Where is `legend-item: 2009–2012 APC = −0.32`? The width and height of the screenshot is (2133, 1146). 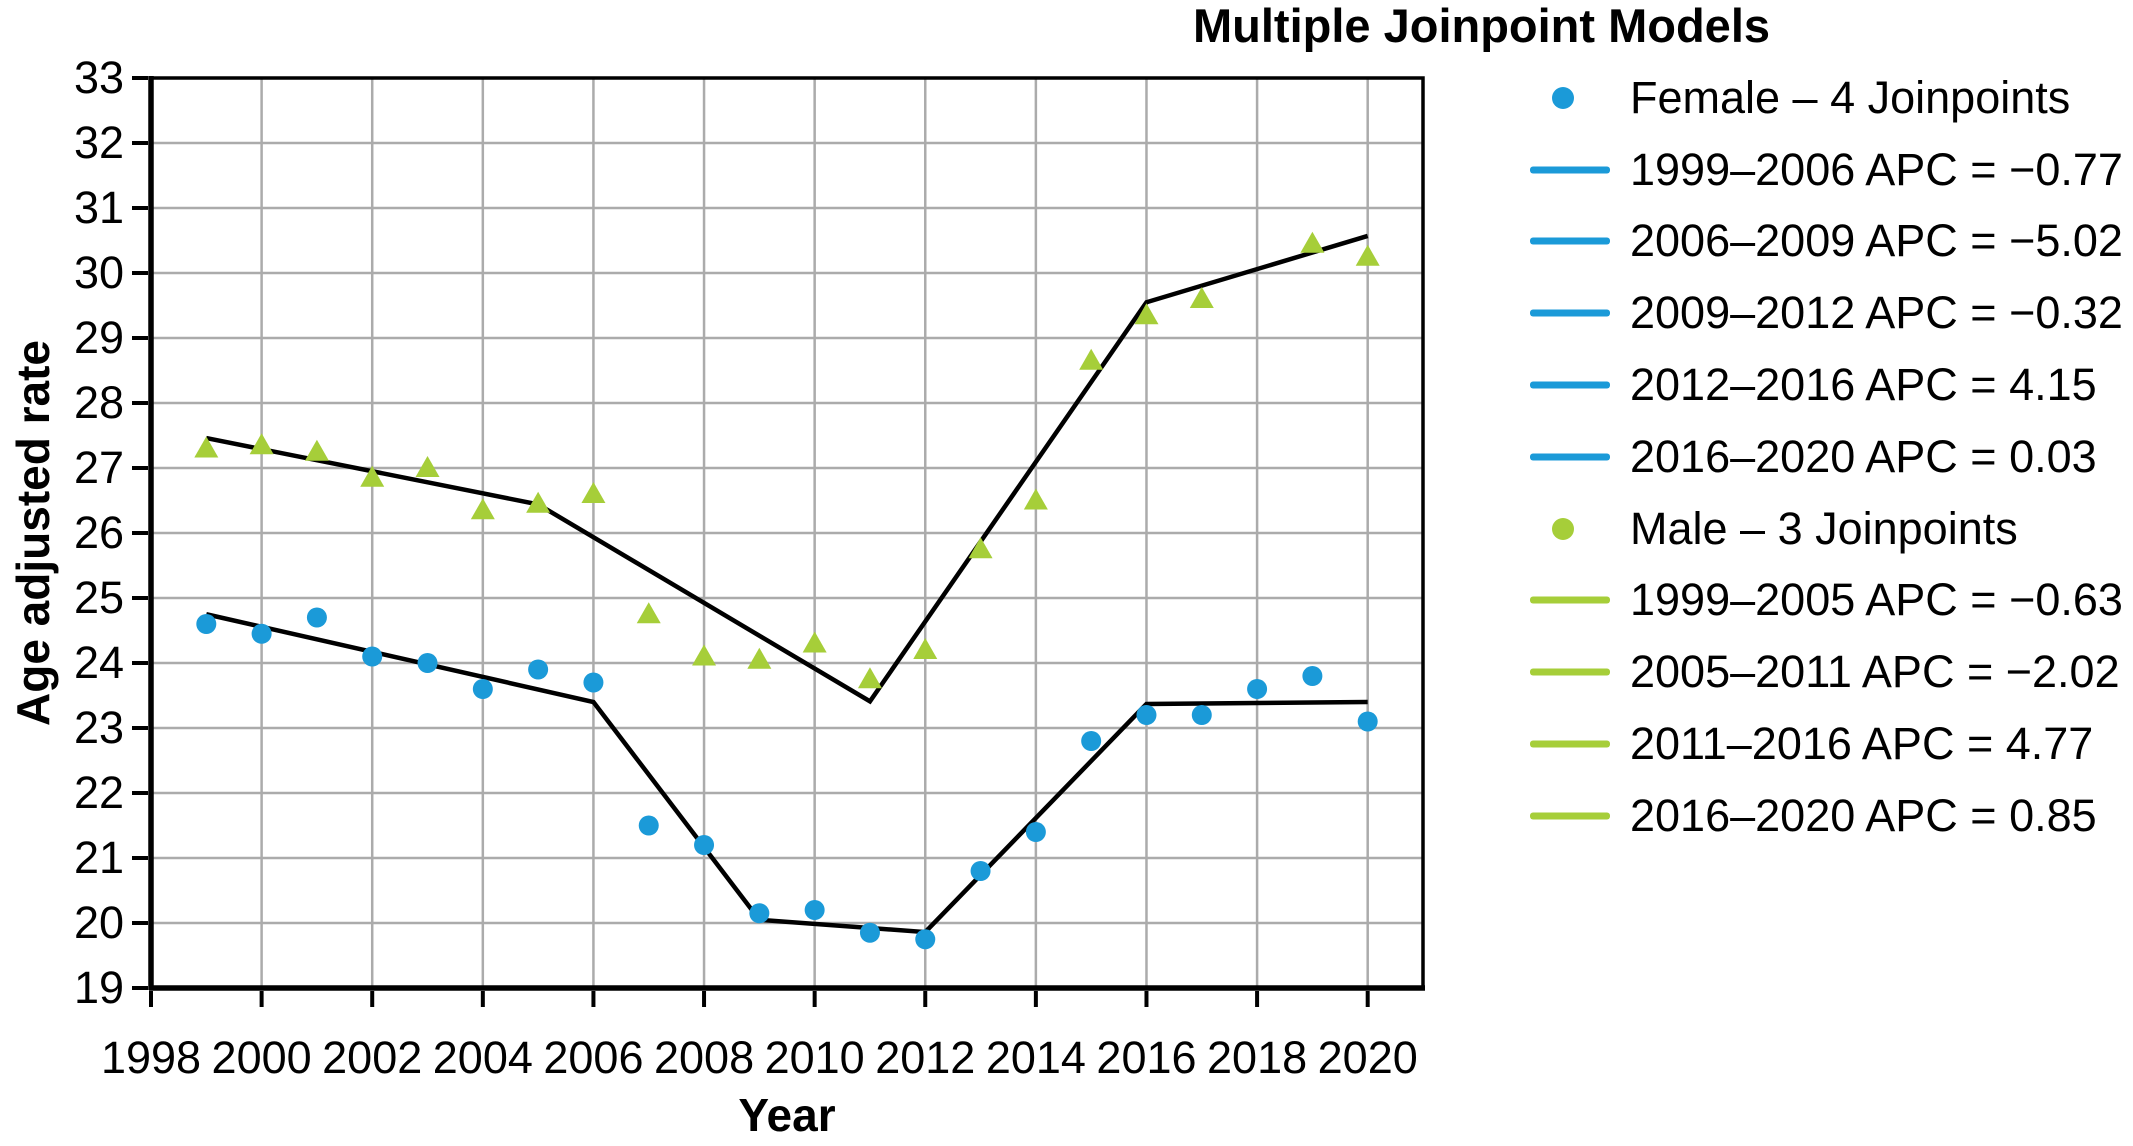
legend-item: 2009–2012 APC = −0.32 is located at coordinates (1811, 313).